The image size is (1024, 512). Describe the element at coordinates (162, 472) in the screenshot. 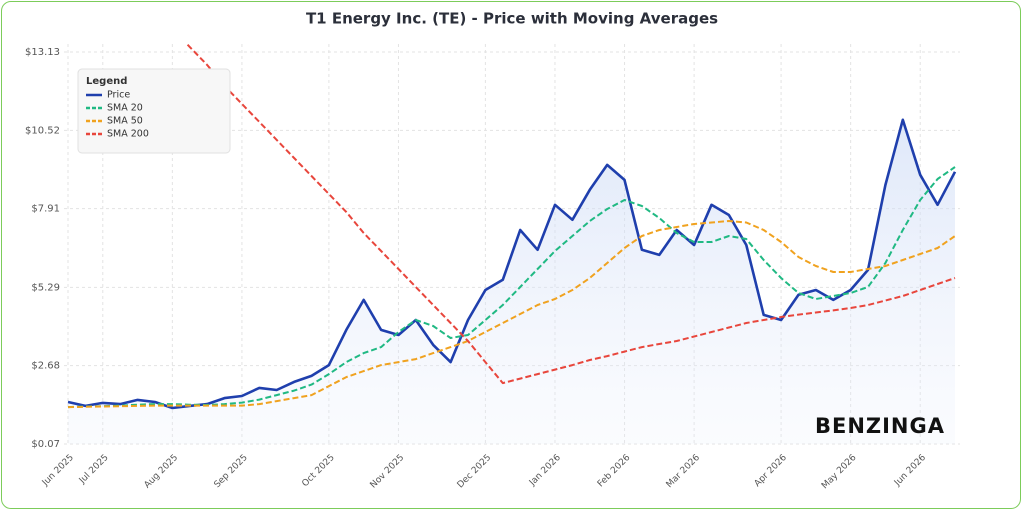

I see `x-tick-label: Aug 2025` at that location.